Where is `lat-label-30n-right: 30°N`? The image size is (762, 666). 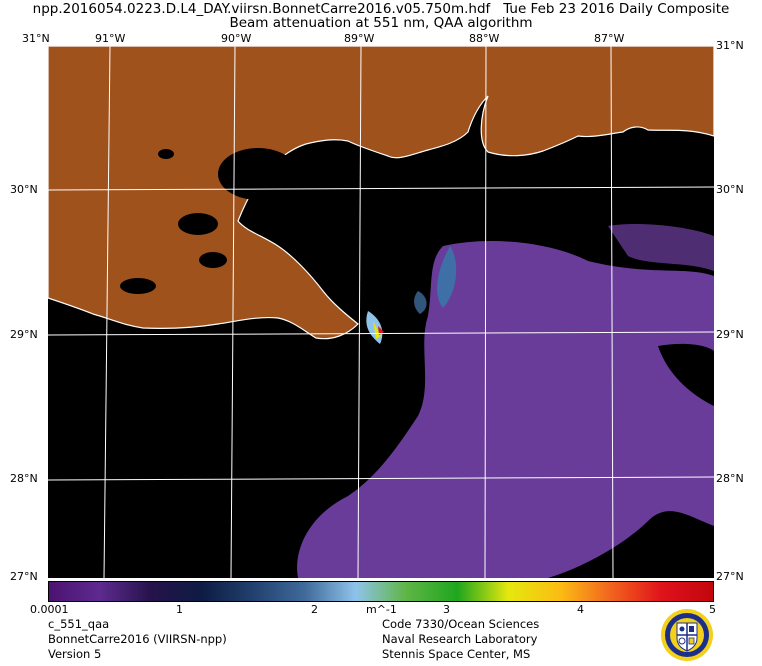
lat-label-30n-right: 30°N is located at coordinates (730, 189).